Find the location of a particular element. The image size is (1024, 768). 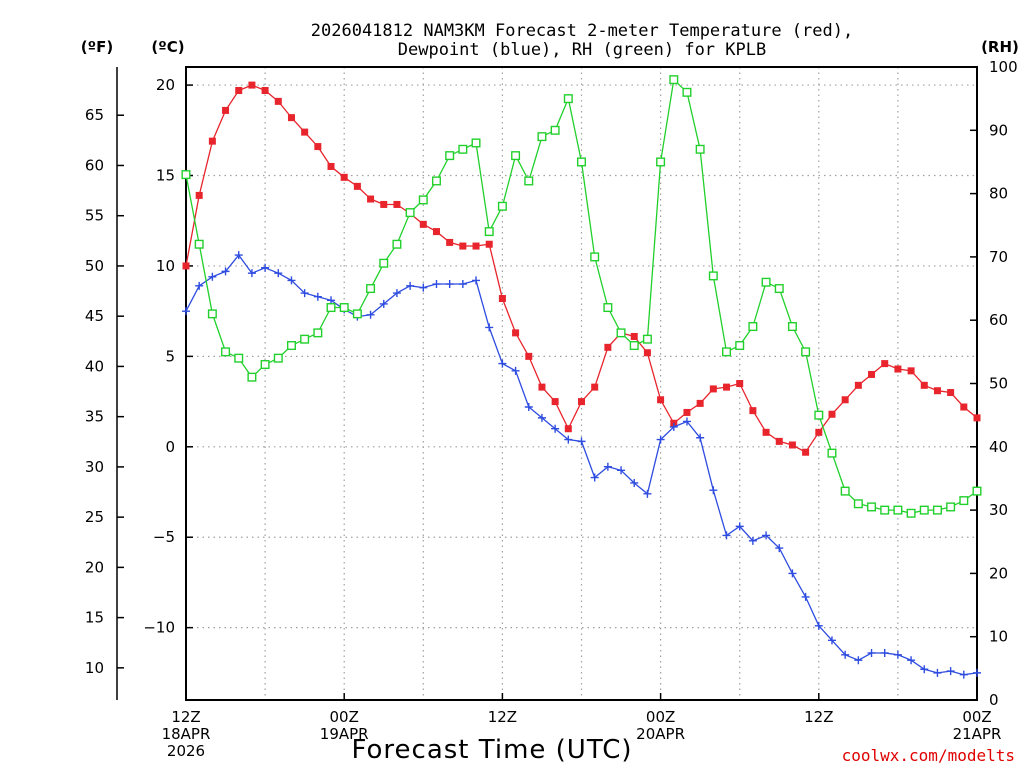

x-tick-label: 19APR is located at coordinates (344, 734).